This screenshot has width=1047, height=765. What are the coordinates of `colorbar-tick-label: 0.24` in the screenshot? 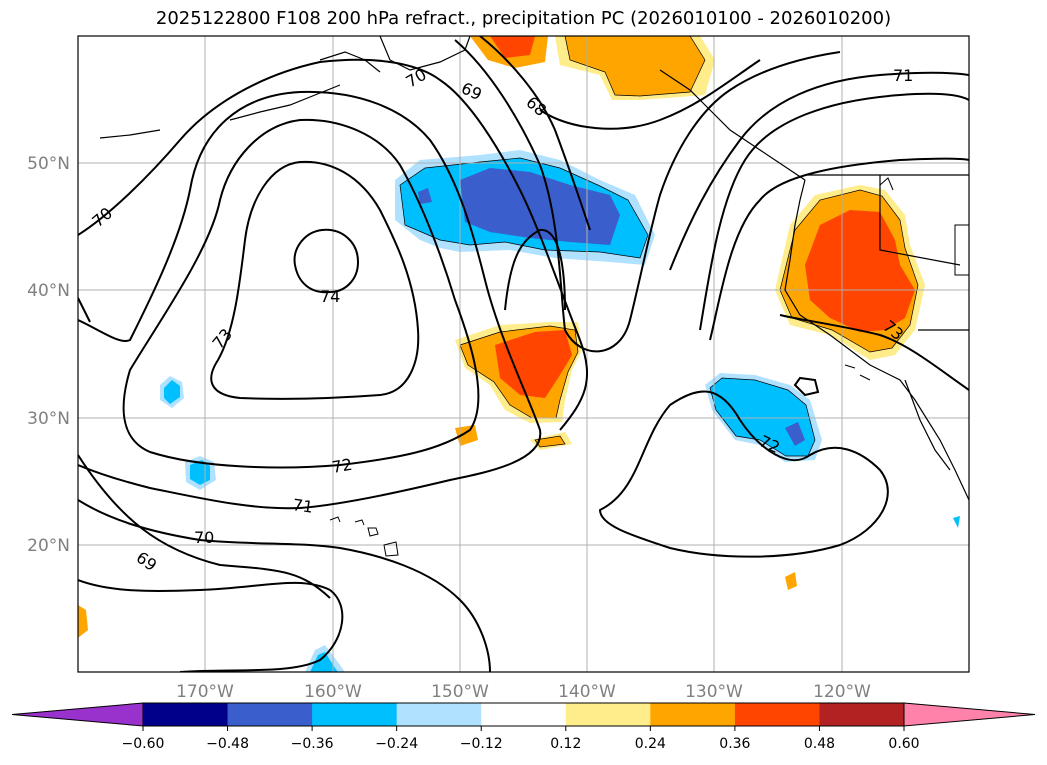 It's located at (650, 744).